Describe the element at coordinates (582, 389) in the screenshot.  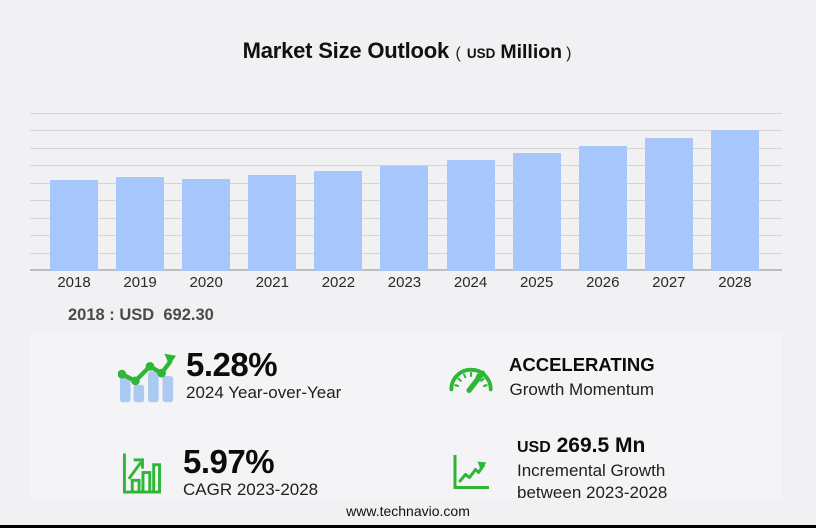
I see `momentum-label: Growth Momentum` at that location.